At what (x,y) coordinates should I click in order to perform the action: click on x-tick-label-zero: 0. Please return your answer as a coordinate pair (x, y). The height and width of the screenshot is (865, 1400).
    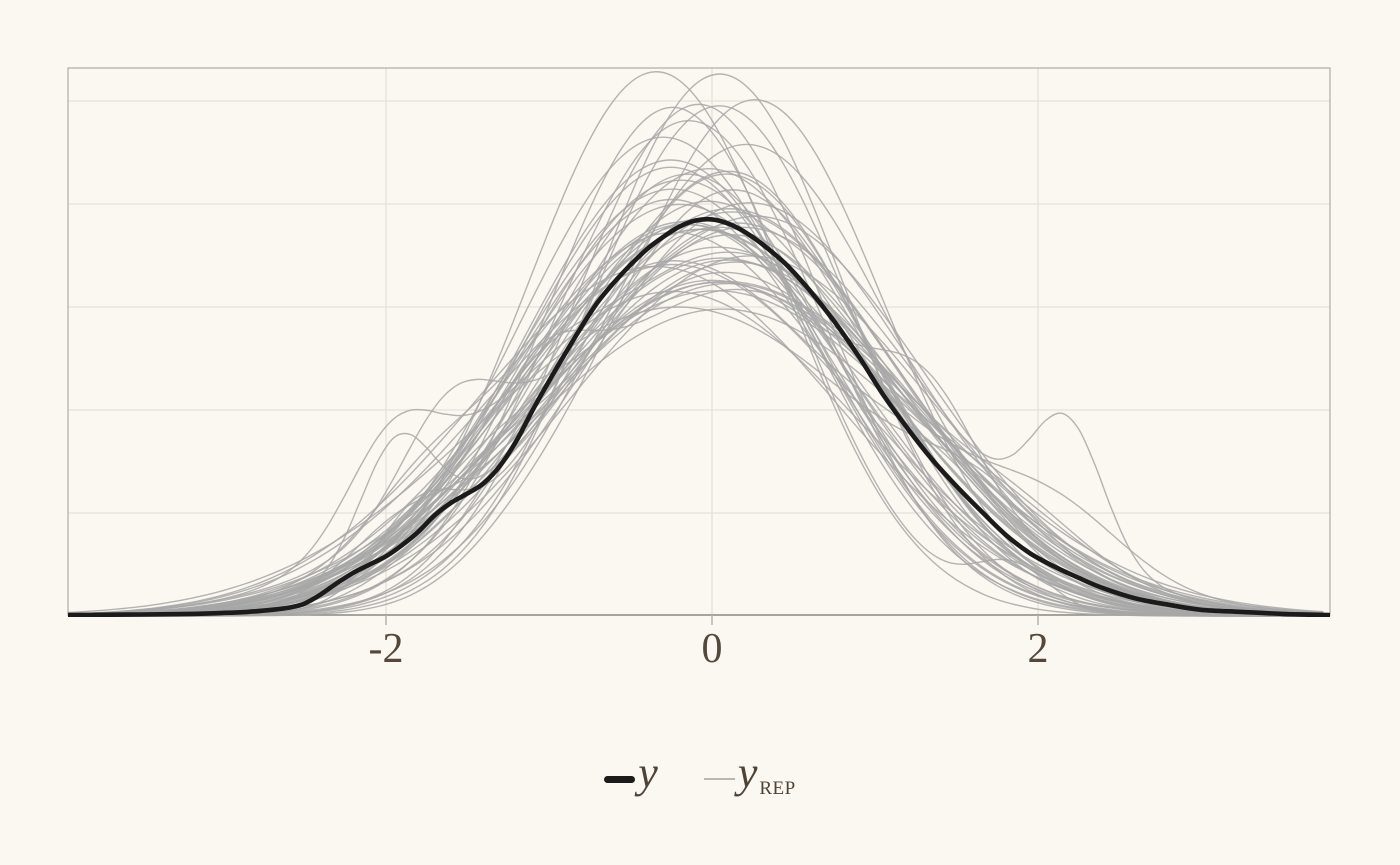
    Looking at the image, I should click on (712, 649).